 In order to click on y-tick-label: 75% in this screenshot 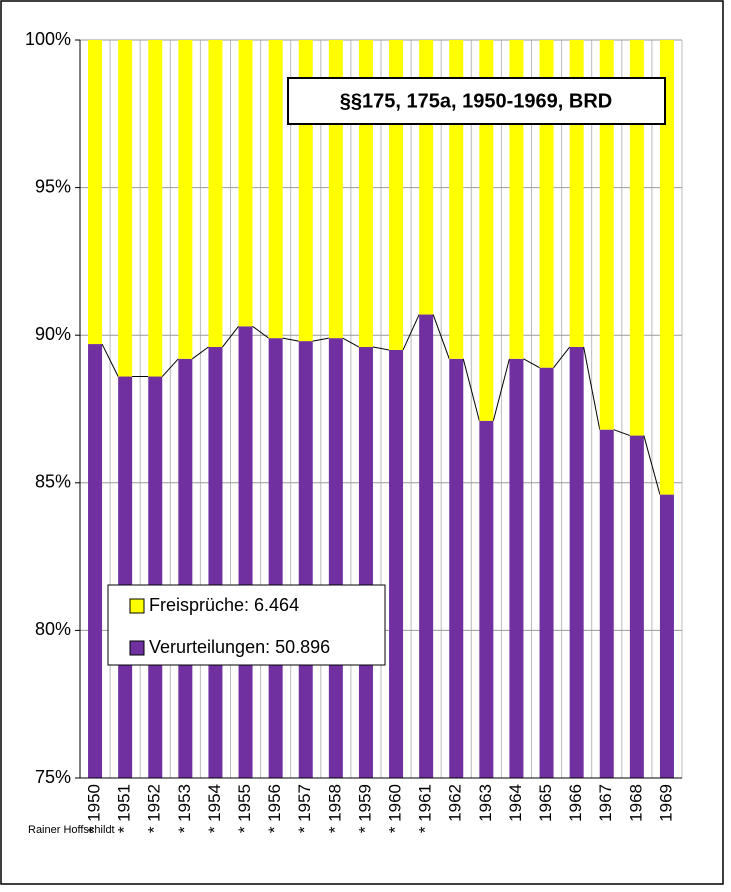, I will do `click(53, 777)`.